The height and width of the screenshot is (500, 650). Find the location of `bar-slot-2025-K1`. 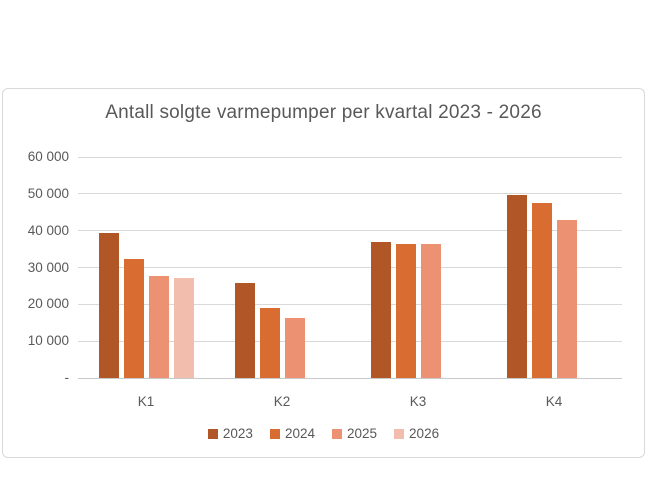

bar-slot-2025-K1 is located at coordinates (158, 267).